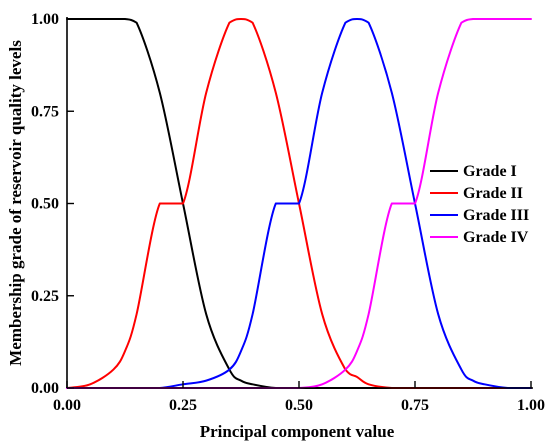 Image resolution: width=550 pixels, height=444 pixels. I want to click on y-tick-label: 0.25, so click(45, 296).